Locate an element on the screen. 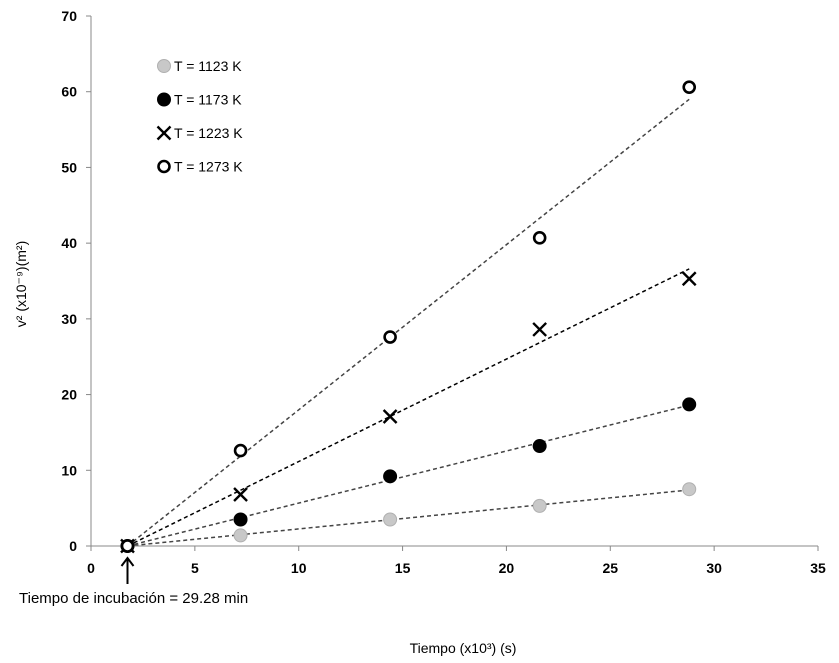 This screenshot has width=839, height=663. x-tick-label: 0 is located at coordinates (91, 568).